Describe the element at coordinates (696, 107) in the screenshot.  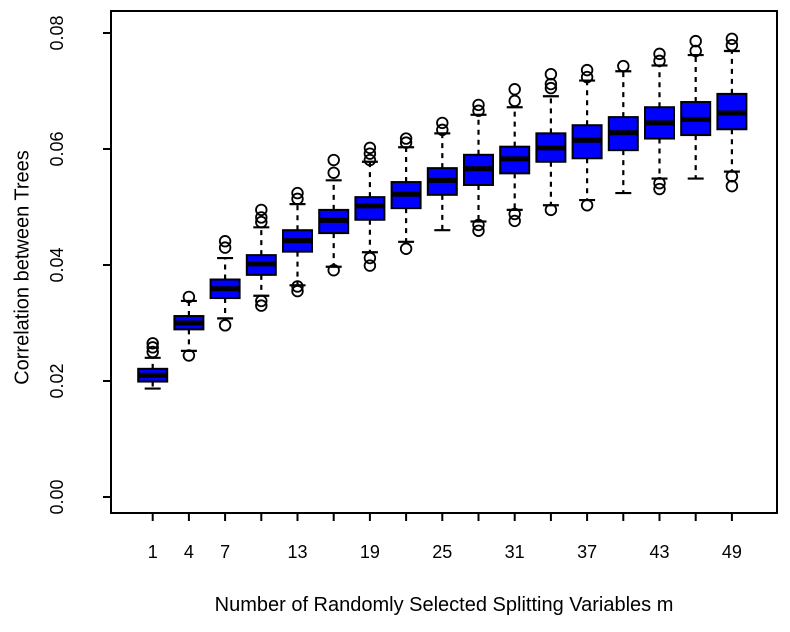
I see `box-m46` at that location.